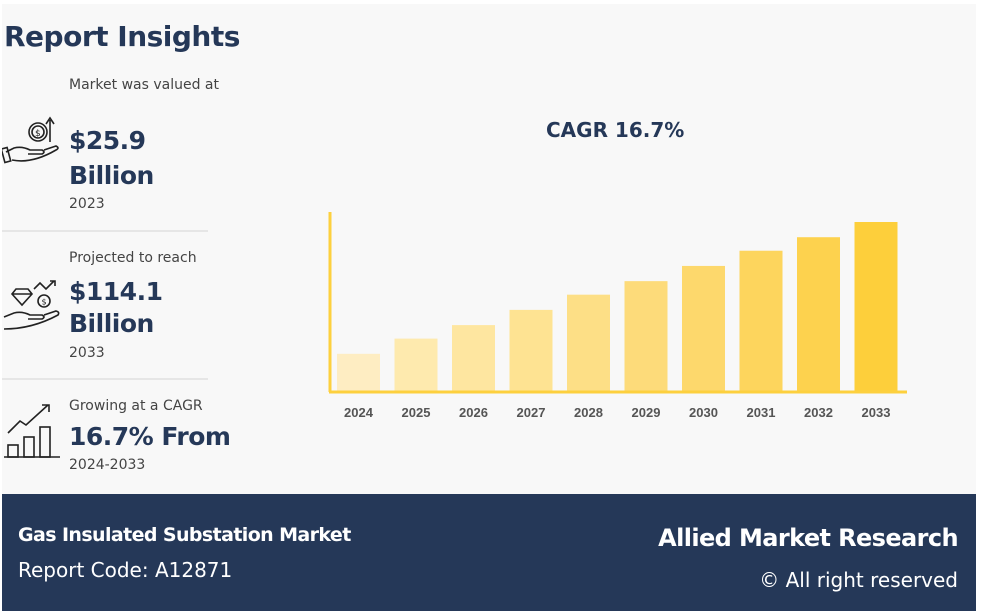 The width and height of the screenshot is (982, 611). I want to click on brand-name: Allied Market Research, so click(808, 538).